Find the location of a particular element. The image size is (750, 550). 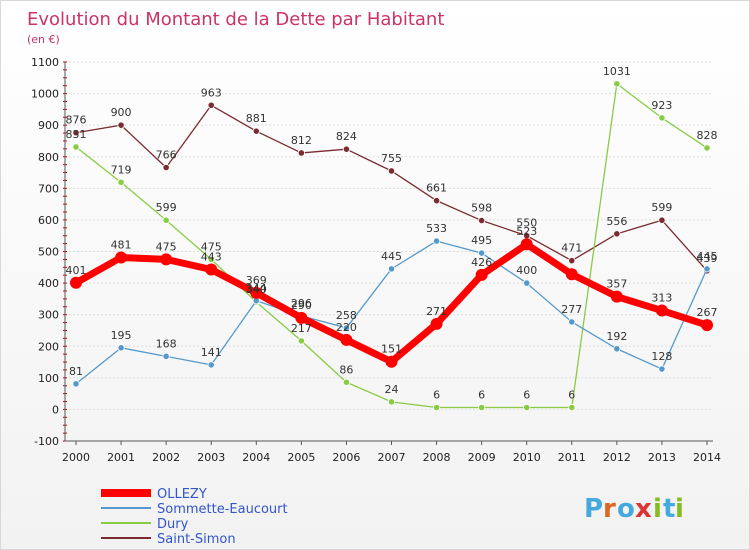

data-label: 296 is located at coordinates (301, 303).